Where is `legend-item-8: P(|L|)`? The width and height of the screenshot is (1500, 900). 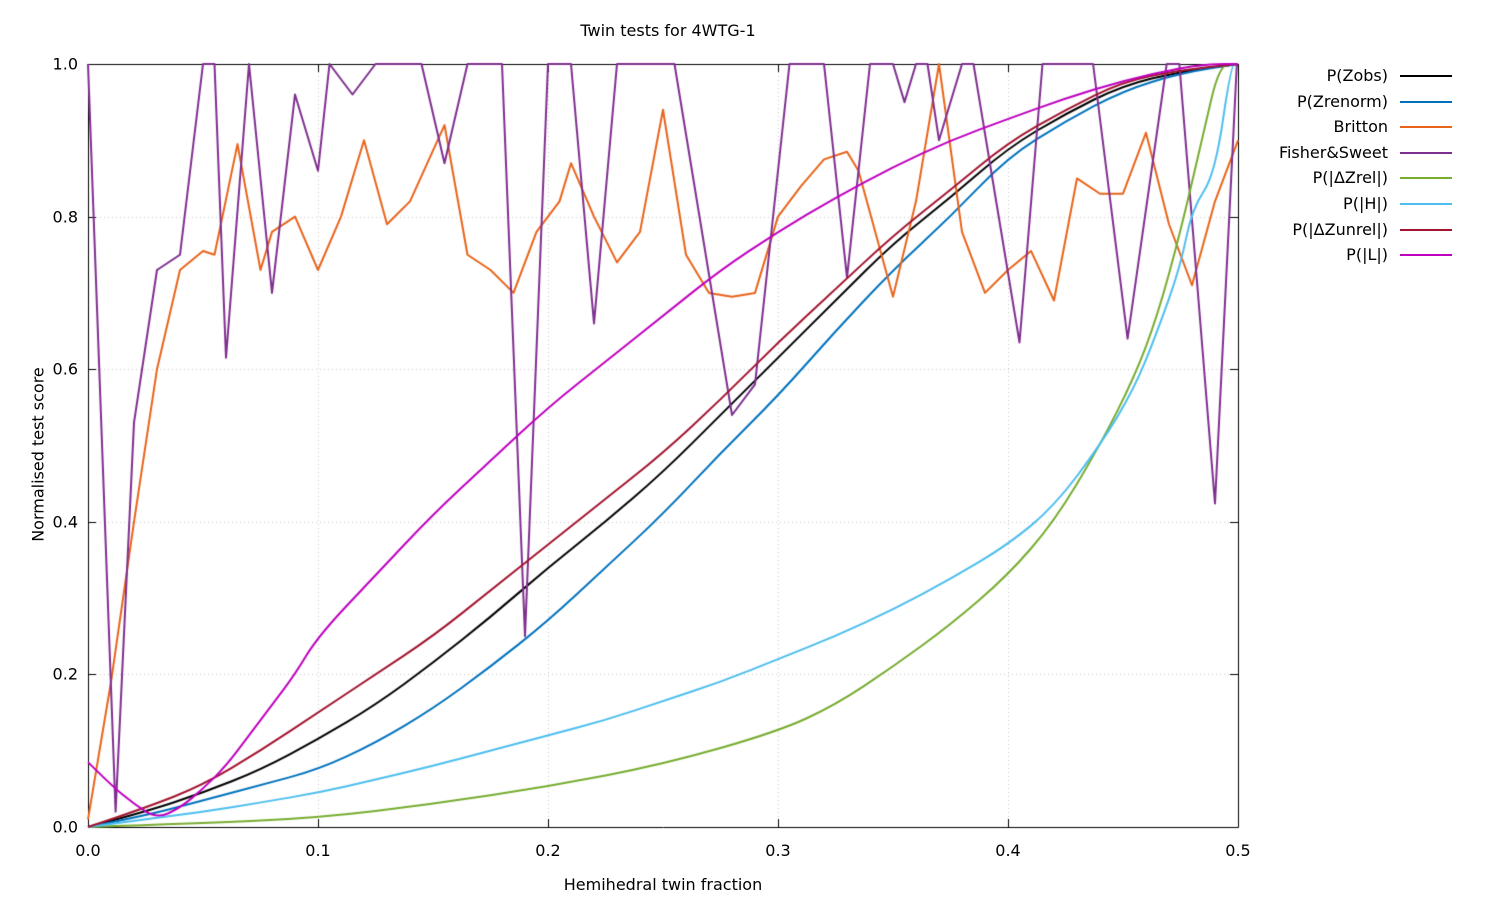 legend-item-8: P(|L|) is located at coordinates (1362, 255).